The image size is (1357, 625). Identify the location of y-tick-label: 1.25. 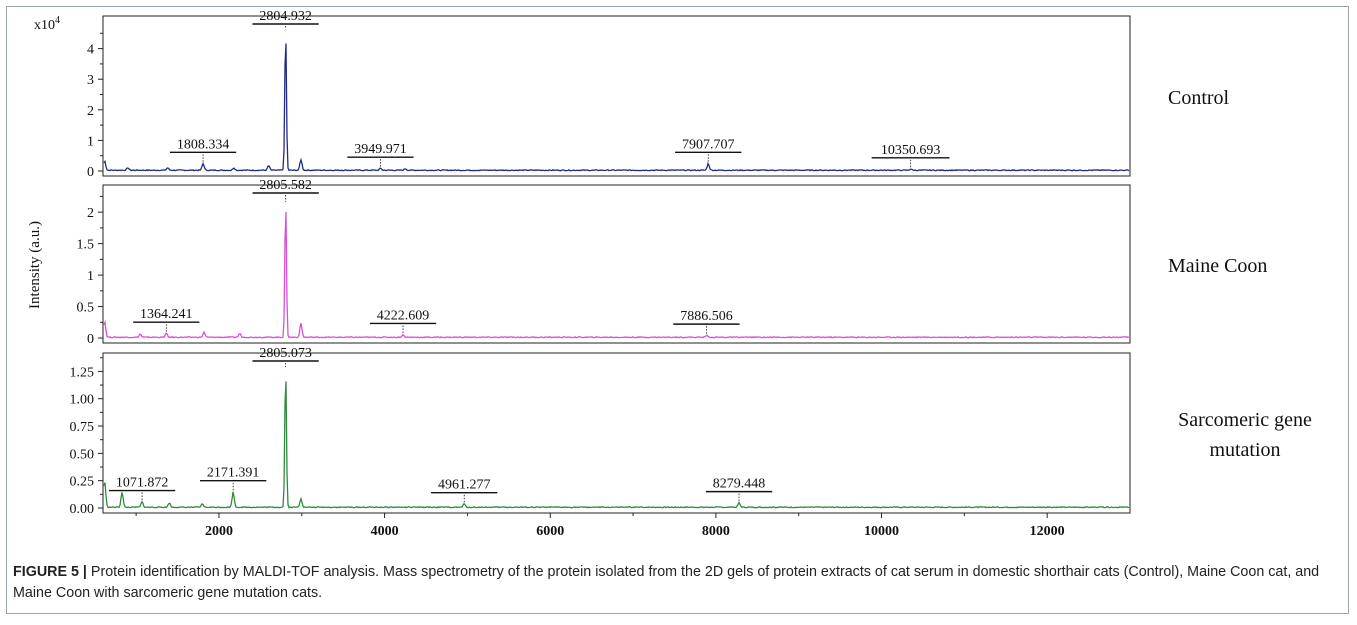
(82, 372).